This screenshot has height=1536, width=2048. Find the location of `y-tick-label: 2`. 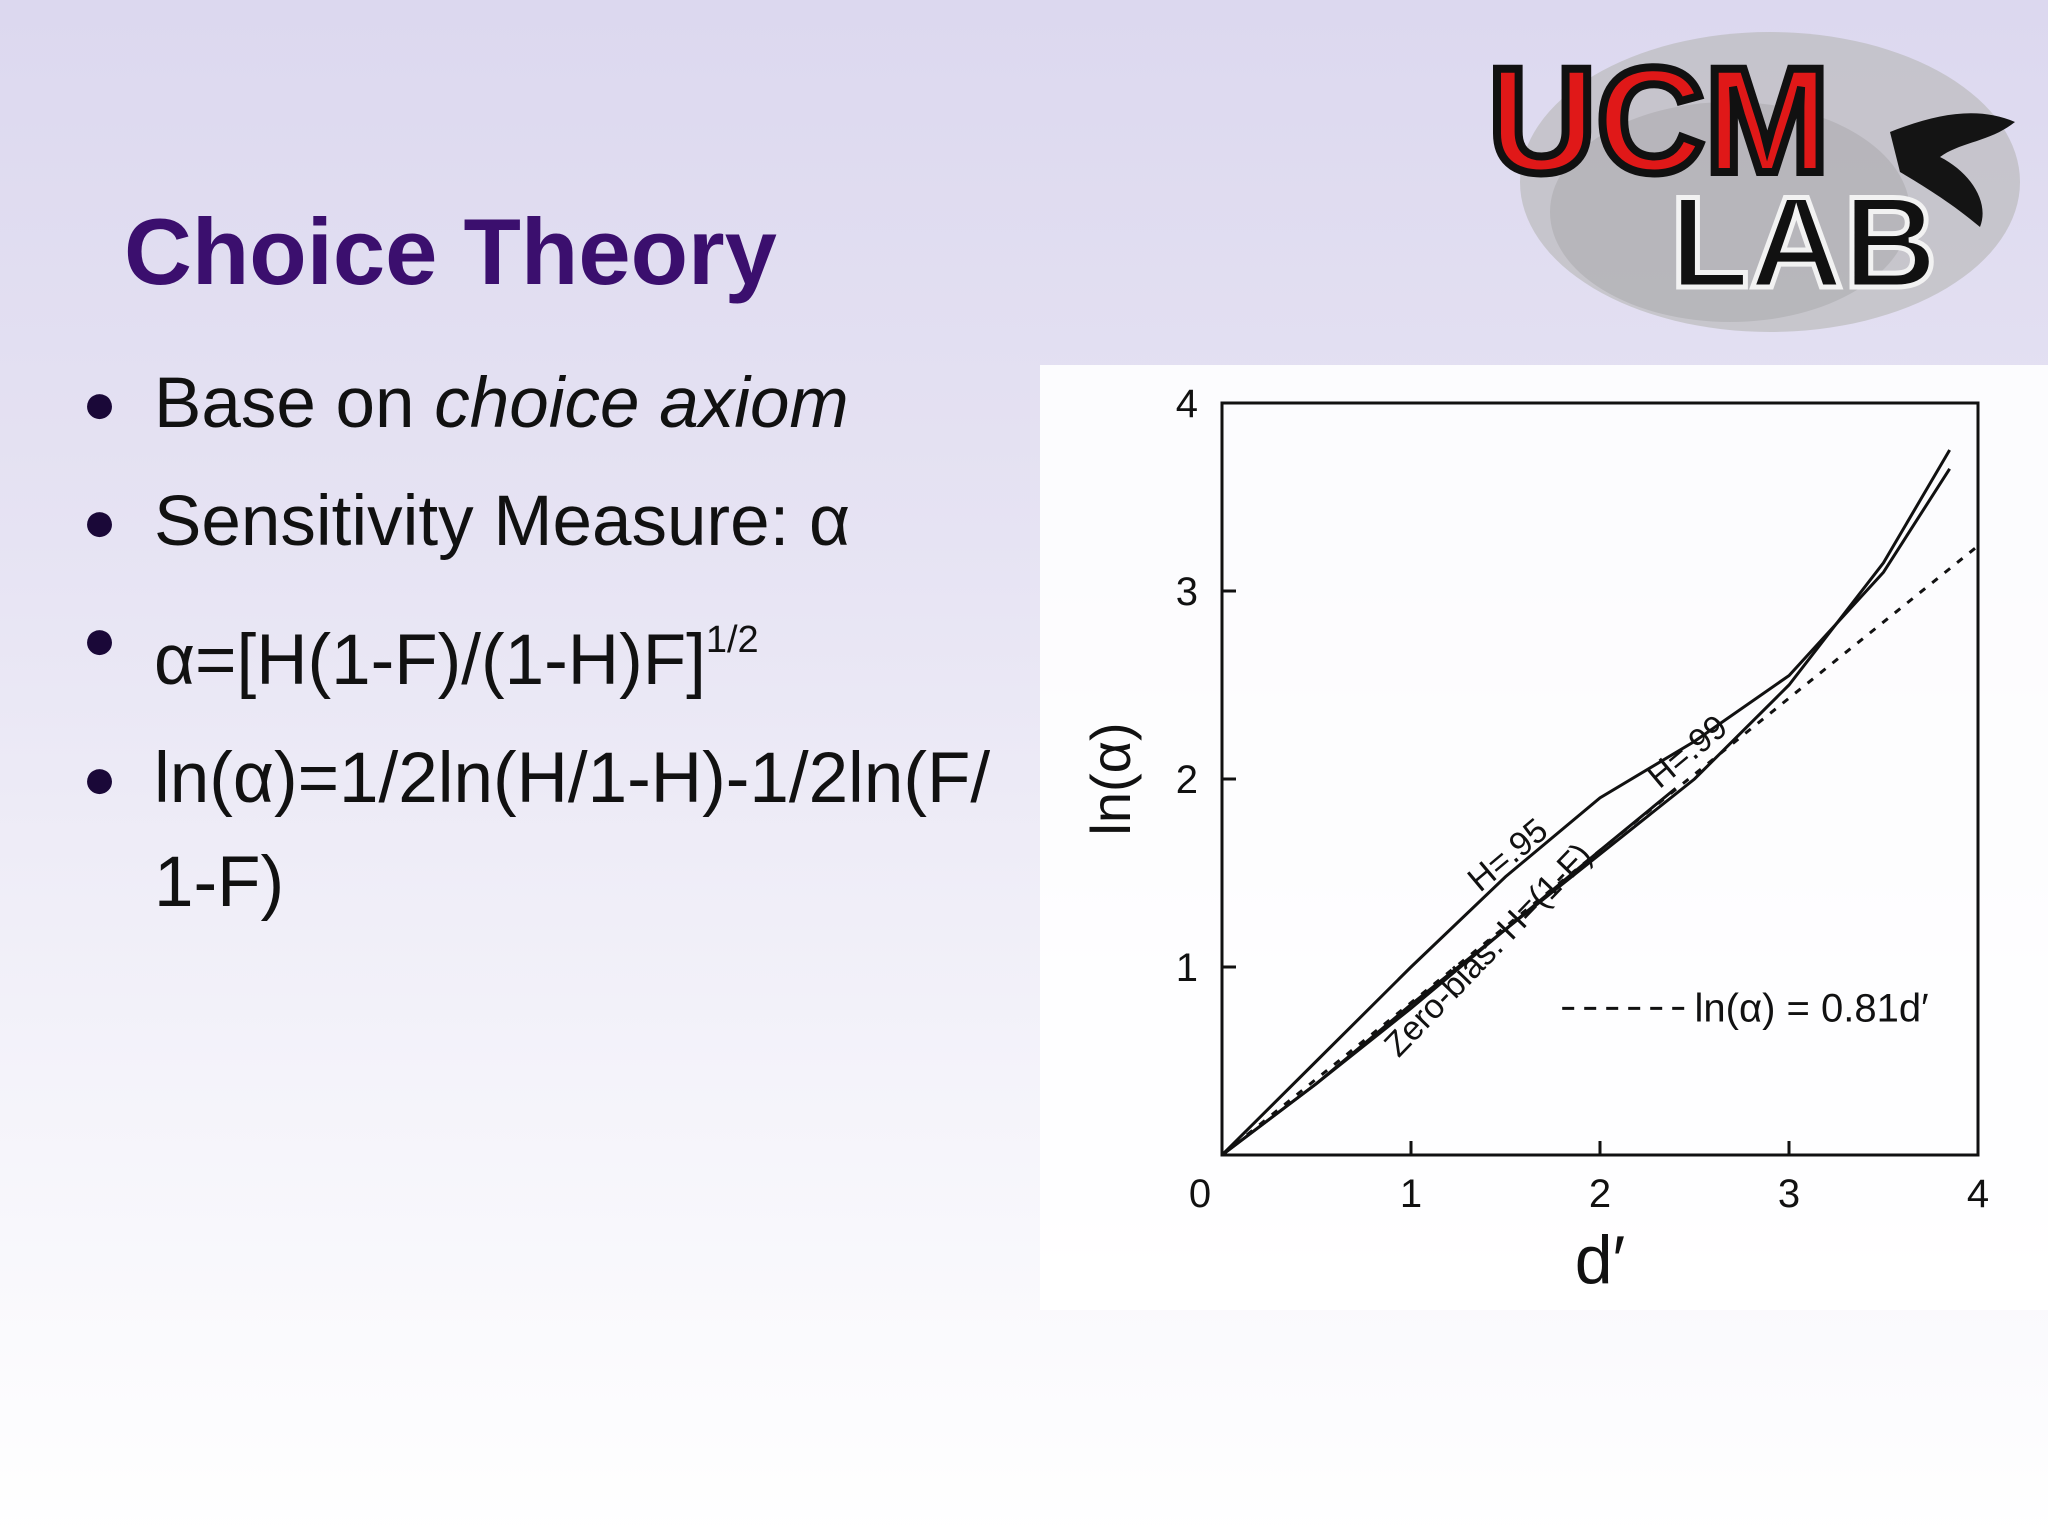

y-tick-label: 2 is located at coordinates (1187, 780).